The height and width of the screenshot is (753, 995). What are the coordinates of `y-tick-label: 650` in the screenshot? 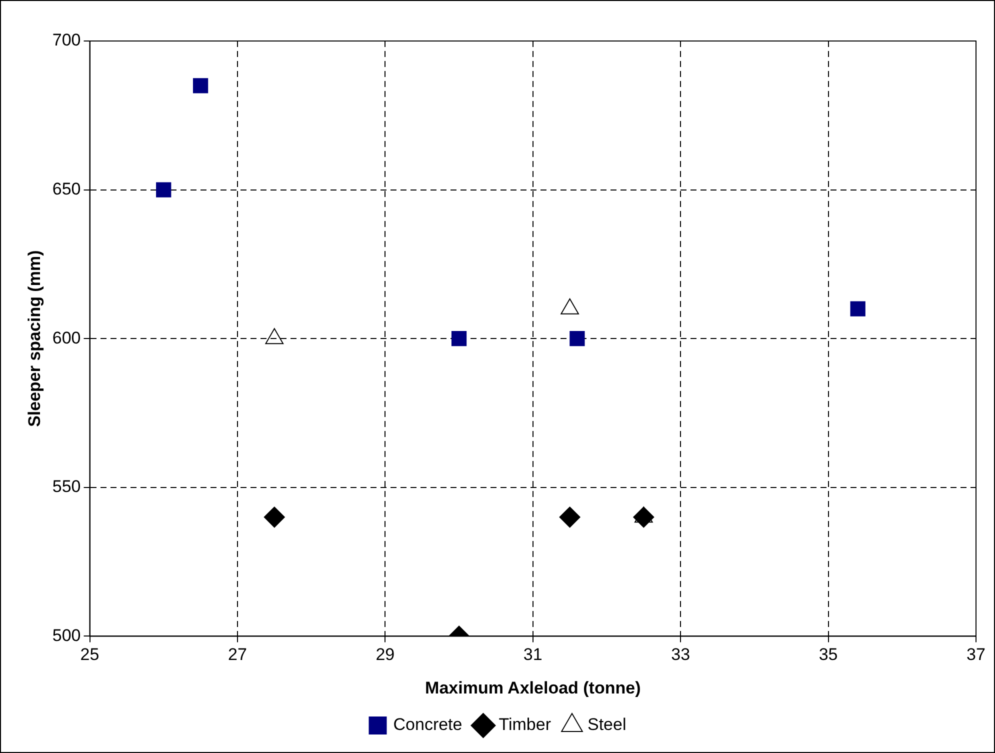 It's located at (66, 188).